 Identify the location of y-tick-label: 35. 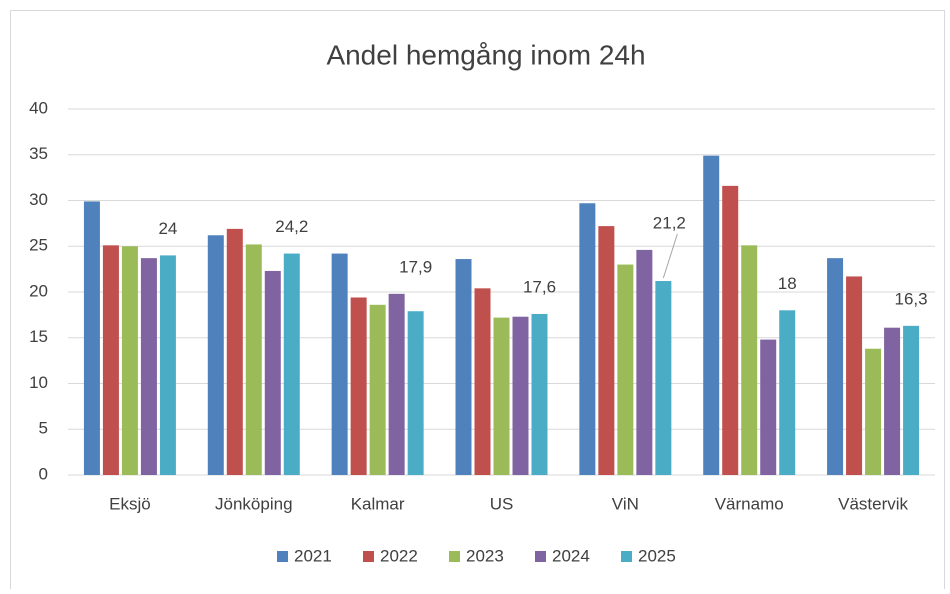
(38, 153).